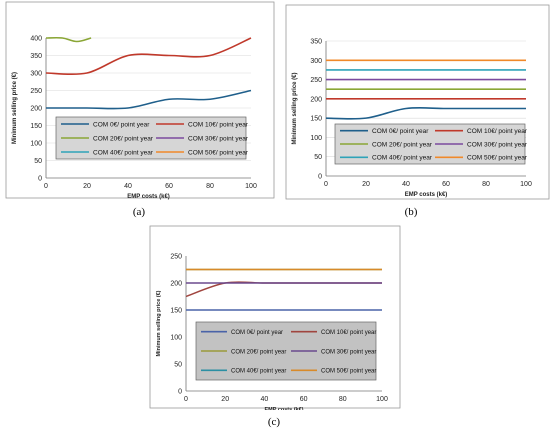  What do you see at coordinates (274, 422) in the screenshot?
I see `caption-c: (c)` at bounding box center [274, 422].